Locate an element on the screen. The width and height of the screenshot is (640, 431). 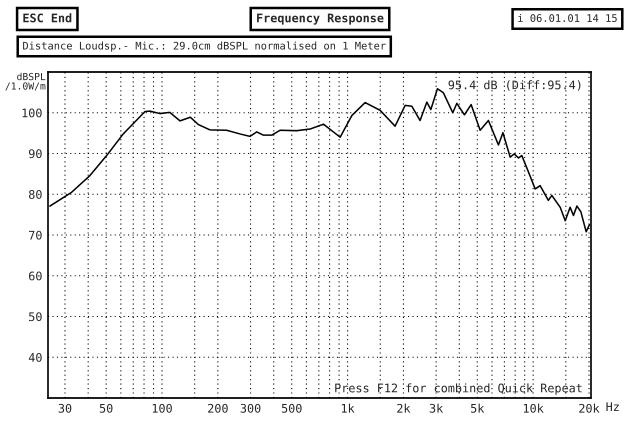
x-axis-title: Hz is located at coordinates (612, 406).